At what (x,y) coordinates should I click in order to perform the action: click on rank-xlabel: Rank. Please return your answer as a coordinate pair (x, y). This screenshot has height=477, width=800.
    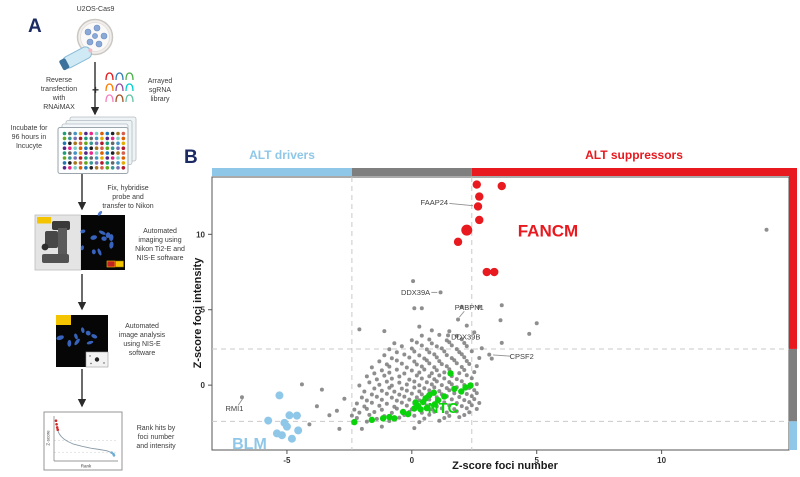
    Looking at the image, I should click on (86, 466).